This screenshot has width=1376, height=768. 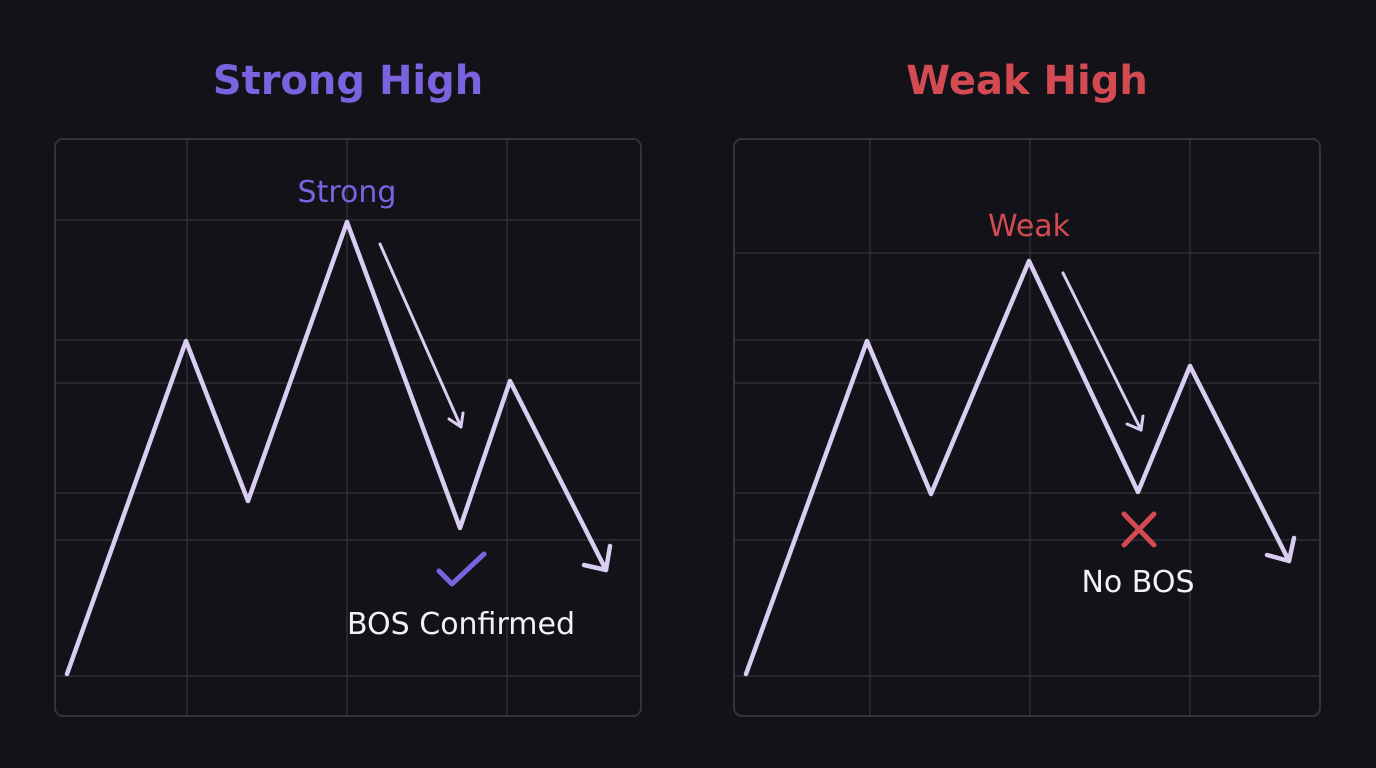 What do you see at coordinates (456, 420) in the screenshot?
I see `move-arrowhead-strong` at bounding box center [456, 420].